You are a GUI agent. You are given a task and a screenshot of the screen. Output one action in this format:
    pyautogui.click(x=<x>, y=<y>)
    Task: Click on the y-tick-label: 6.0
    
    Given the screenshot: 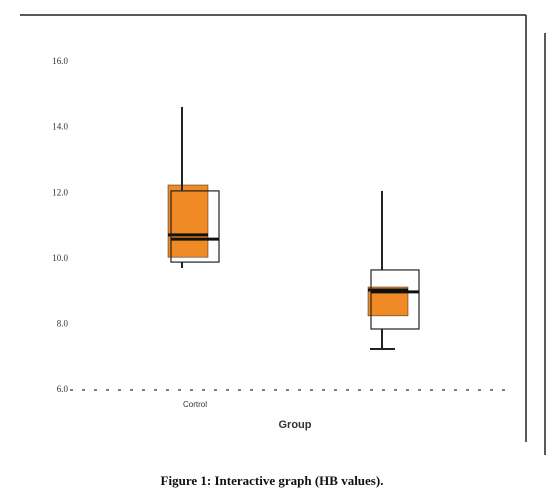 What is the action you would take?
    pyautogui.click(x=63, y=389)
    